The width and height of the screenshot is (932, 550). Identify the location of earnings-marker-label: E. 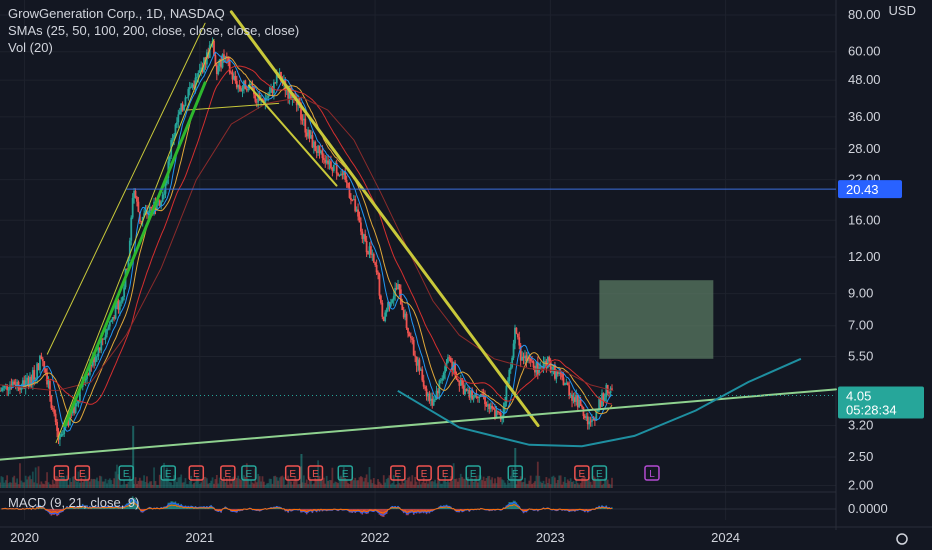
(315, 474).